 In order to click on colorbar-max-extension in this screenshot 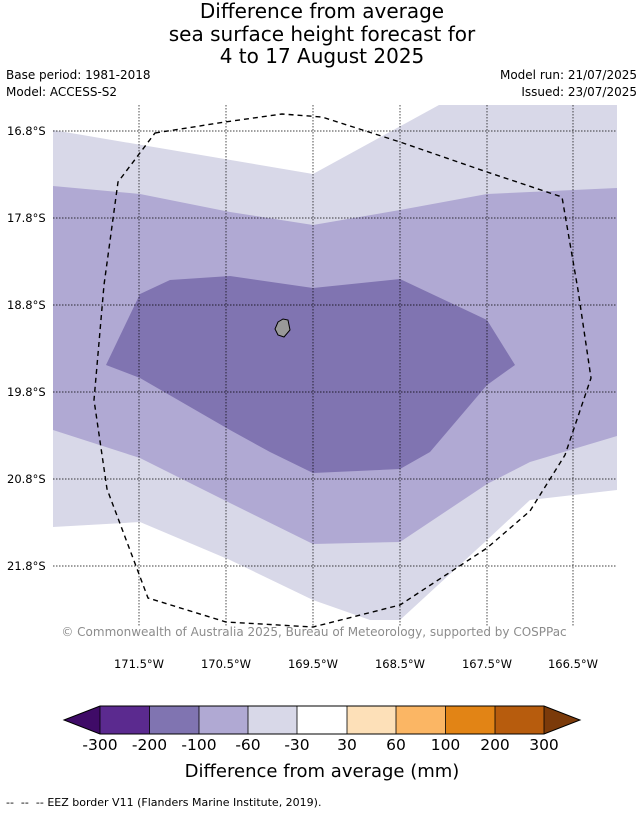, I will do `click(562, 720)`.